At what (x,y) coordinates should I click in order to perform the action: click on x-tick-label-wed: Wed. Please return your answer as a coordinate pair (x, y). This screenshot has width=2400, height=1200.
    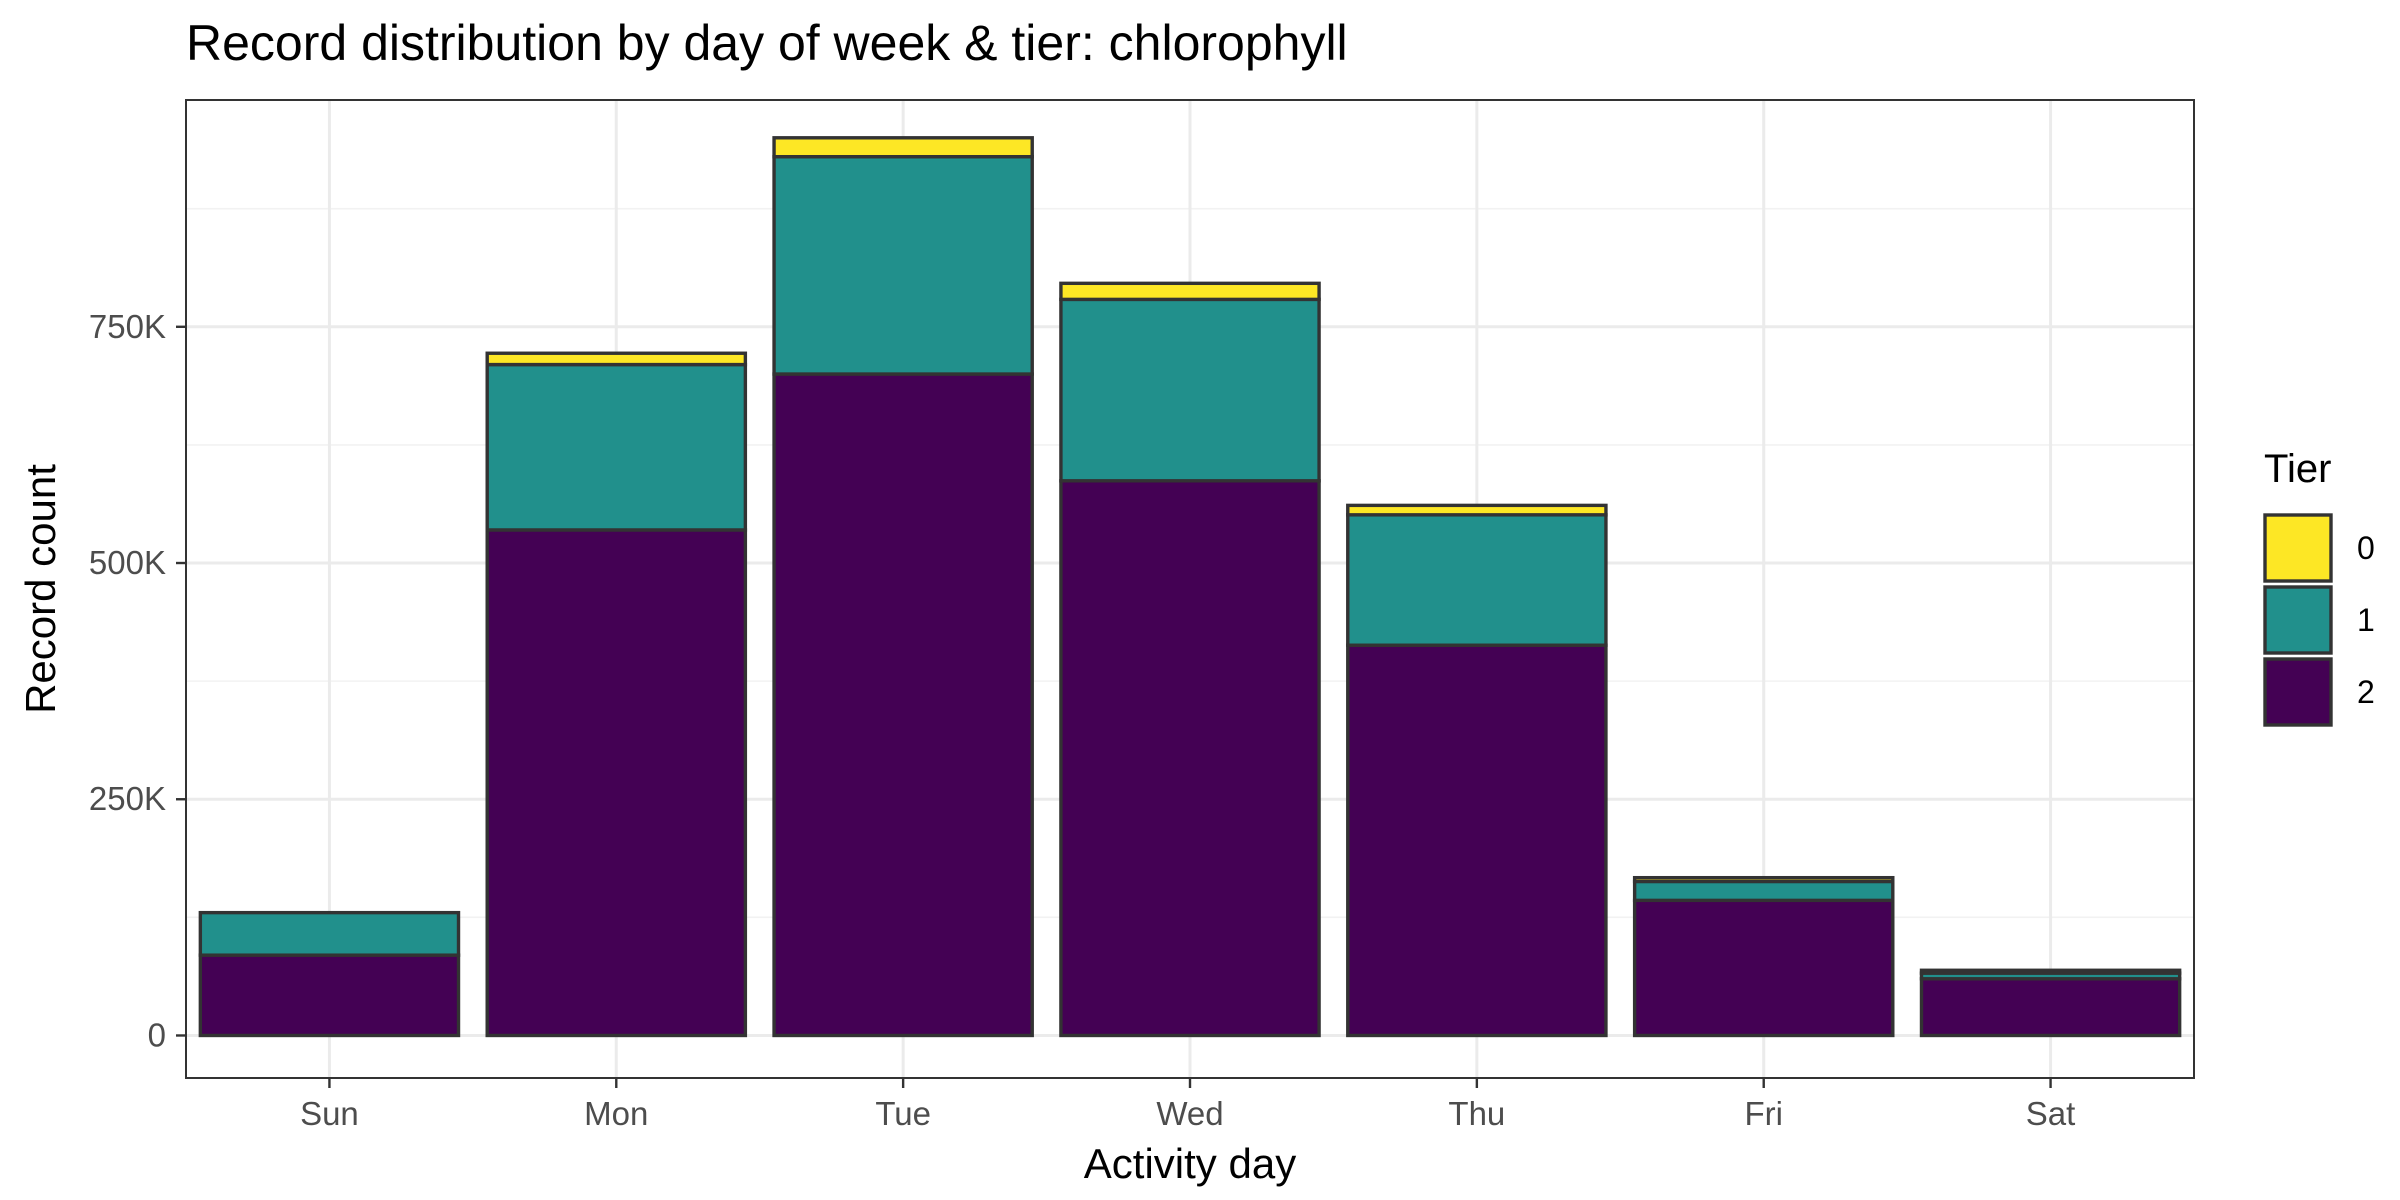
    Looking at the image, I should click on (1189, 1113).